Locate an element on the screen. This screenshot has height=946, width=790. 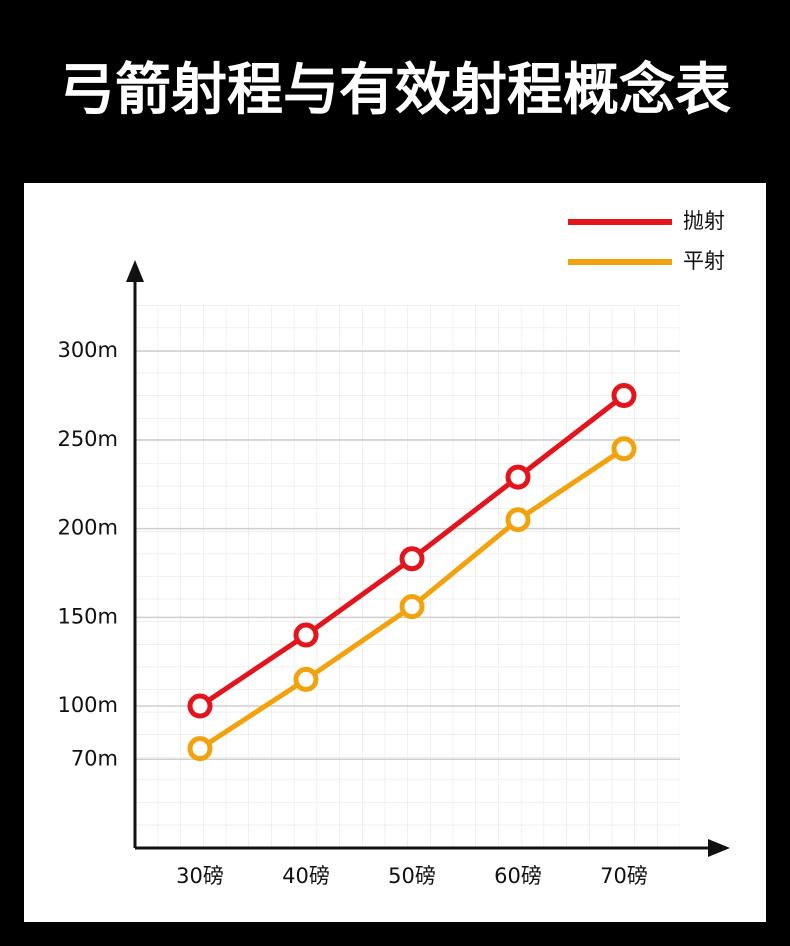
x-tick-label: 70磅 is located at coordinates (624, 876).